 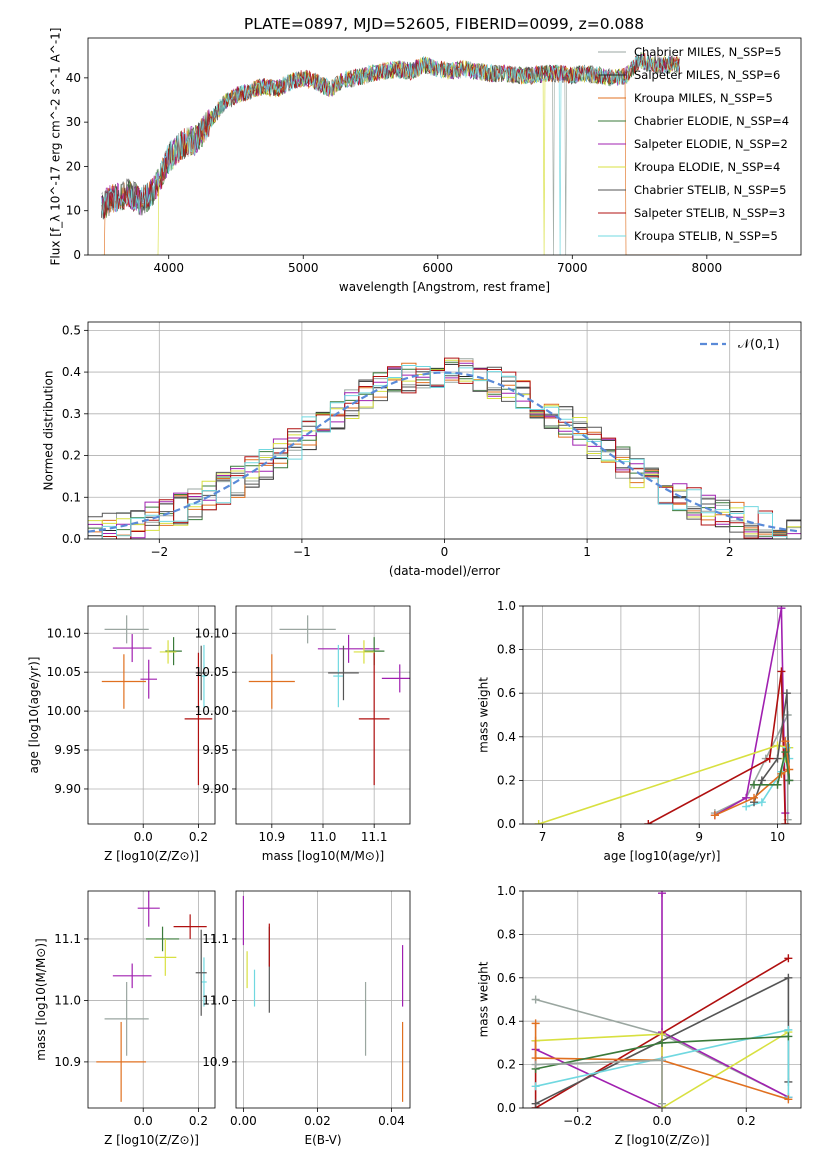 What do you see at coordinates (323, 837) in the screenshot?
I see `x-tick-label: 11.0` at bounding box center [323, 837].